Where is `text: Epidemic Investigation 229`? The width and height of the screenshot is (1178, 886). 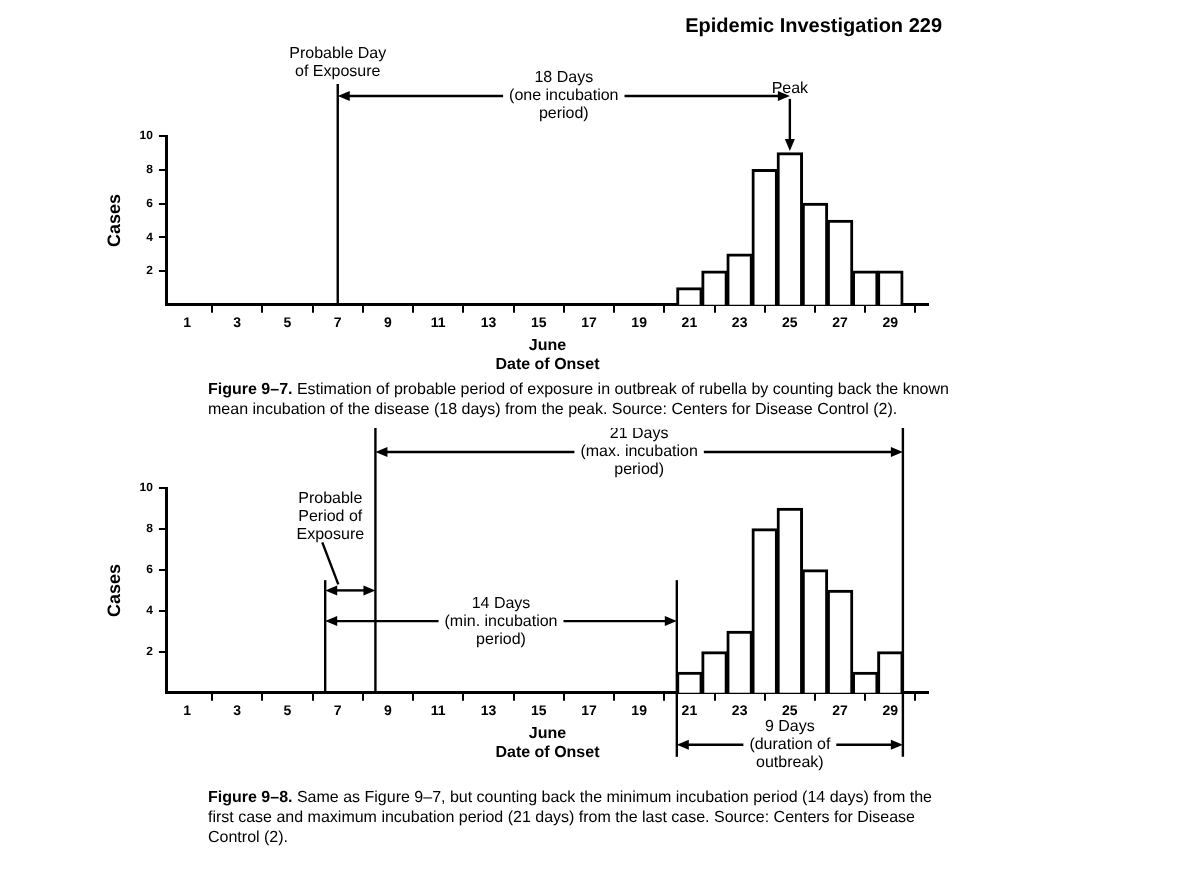 text: Epidemic Investigation 229 is located at coordinates (813, 28).